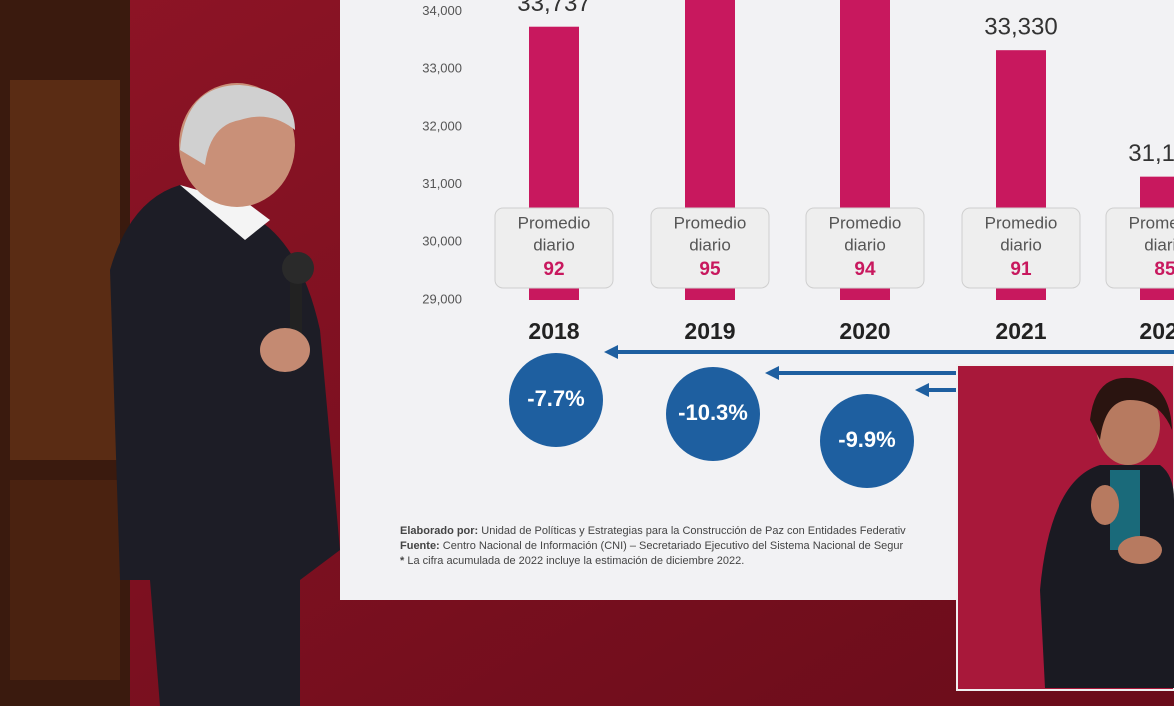  Describe the element at coordinates (442, 125) in the screenshot. I see `y-tick-label: 32,000` at that location.